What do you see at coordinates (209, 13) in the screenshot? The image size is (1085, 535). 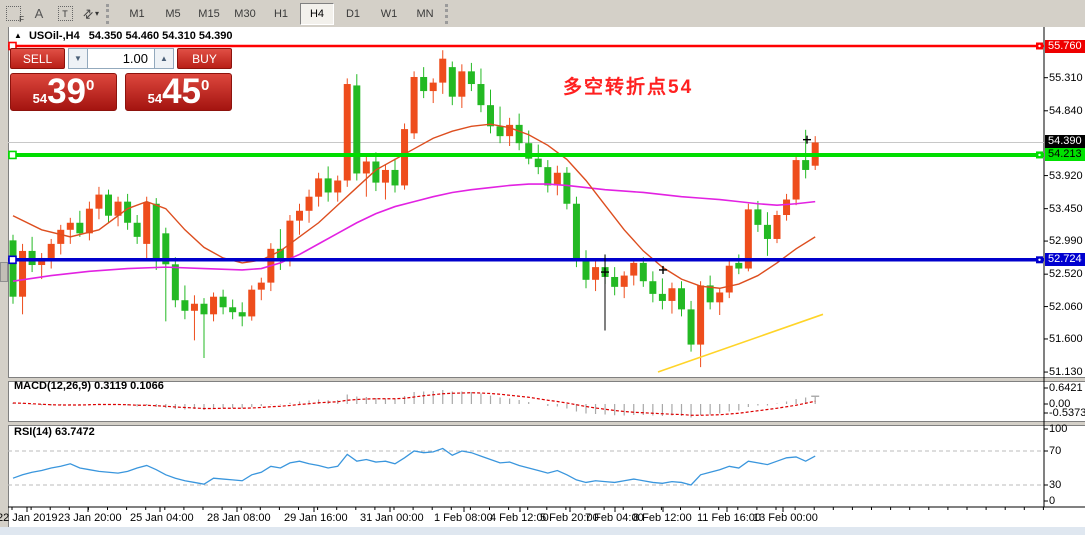 I see `timeframe-button-M15: M15` at bounding box center [209, 13].